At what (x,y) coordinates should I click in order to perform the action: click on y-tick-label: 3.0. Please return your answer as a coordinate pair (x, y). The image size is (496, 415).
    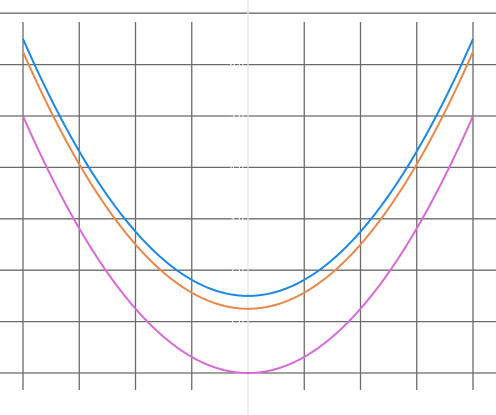
    Looking at the image, I should click on (237, 220).